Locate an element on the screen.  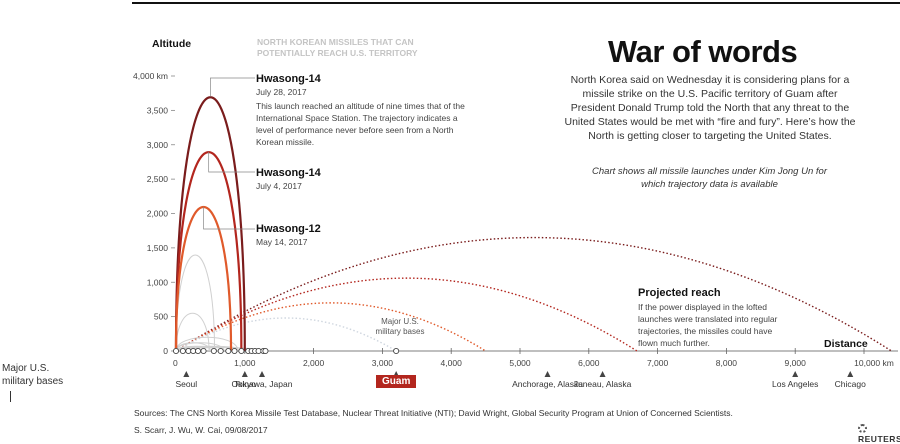
y-tick-label: 0 is located at coordinates (165, 351).